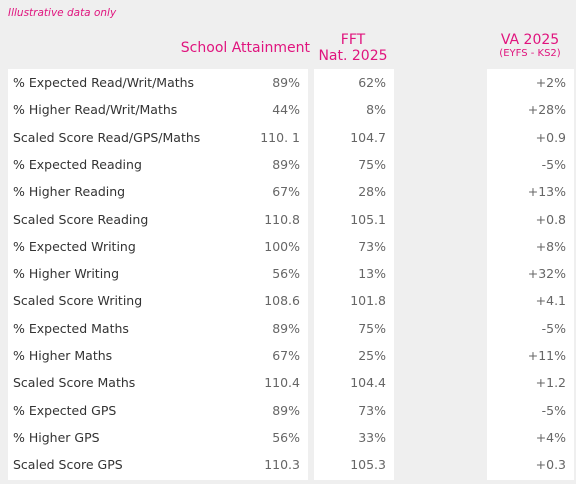 The width and height of the screenshot is (576, 484). I want to click on value-added-value: +4%, so click(550, 437).